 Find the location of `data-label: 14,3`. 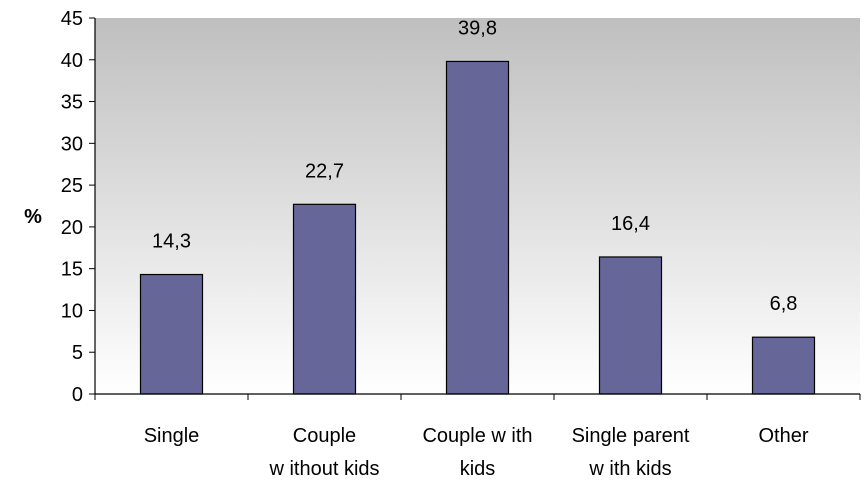

data-label: 14,3 is located at coordinates (171, 242).